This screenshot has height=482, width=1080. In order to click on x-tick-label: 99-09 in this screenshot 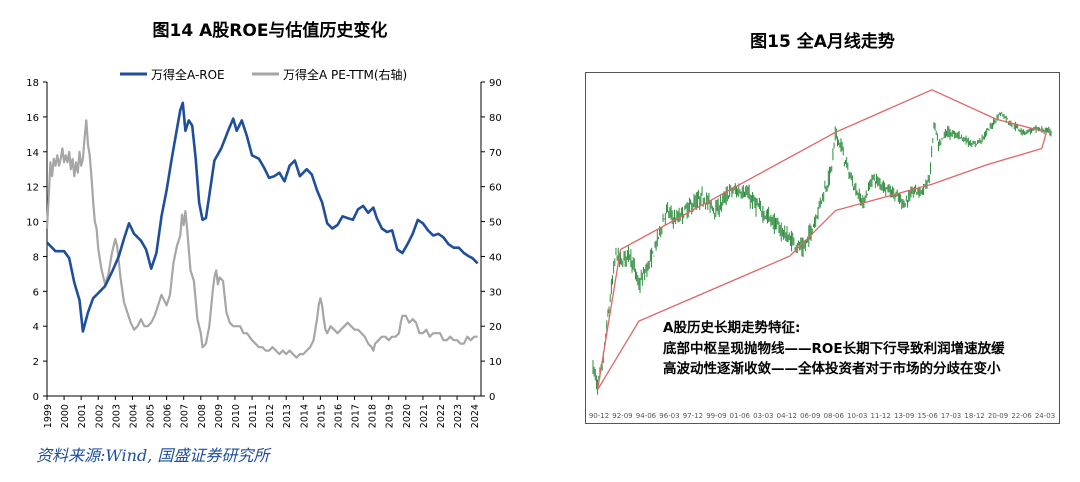, I will do `click(716, 416)`.